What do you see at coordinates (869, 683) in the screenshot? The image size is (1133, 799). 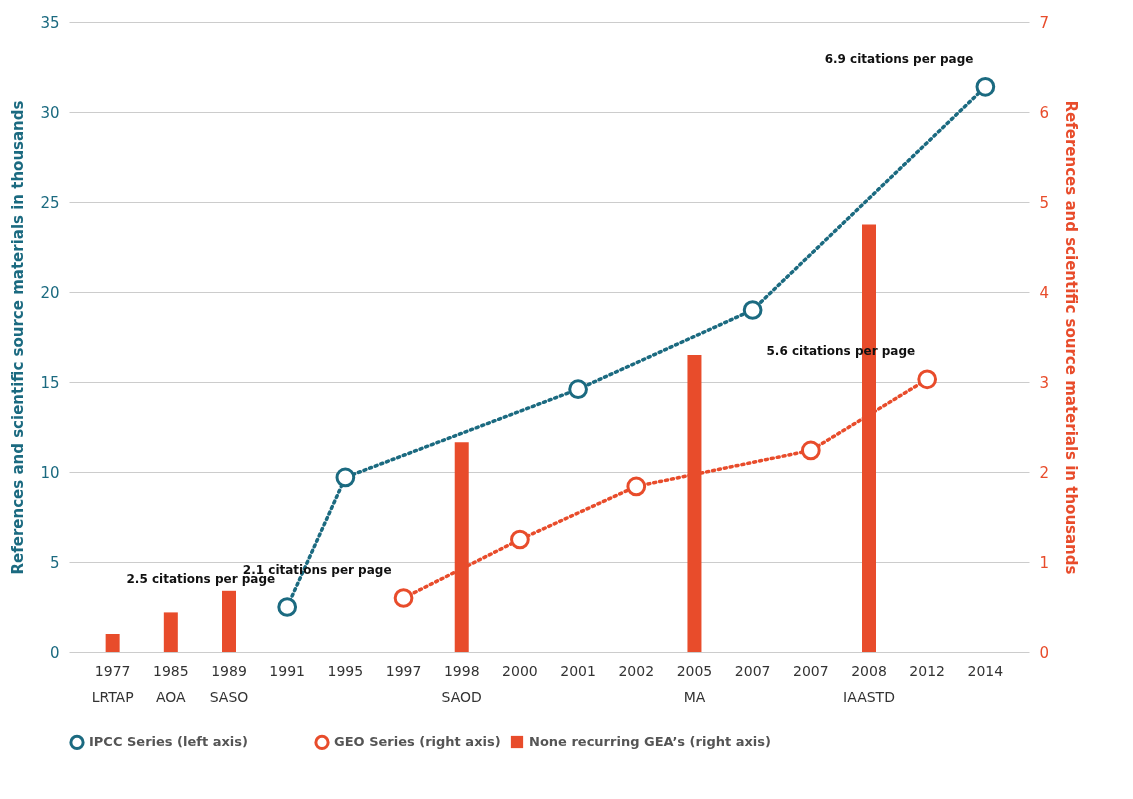 I see `x-tick-label: 2008 IAASTD` at bounding box center [869, 683].